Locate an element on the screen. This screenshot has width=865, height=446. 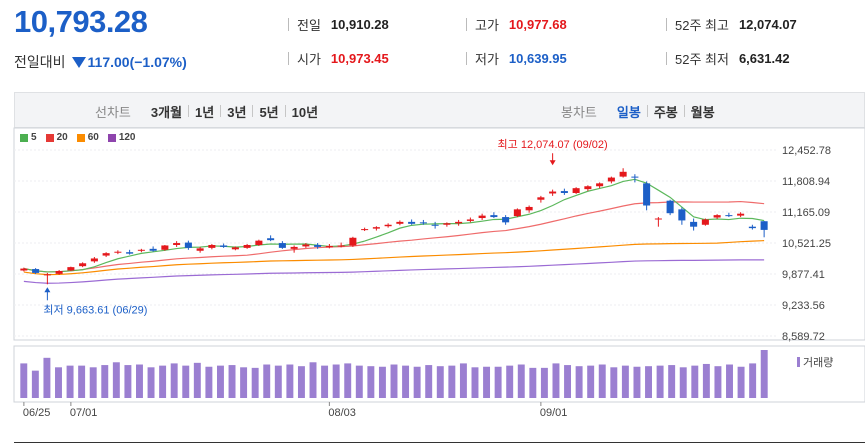
period-3y-button: 3년 is located at coordinates (237, 112).